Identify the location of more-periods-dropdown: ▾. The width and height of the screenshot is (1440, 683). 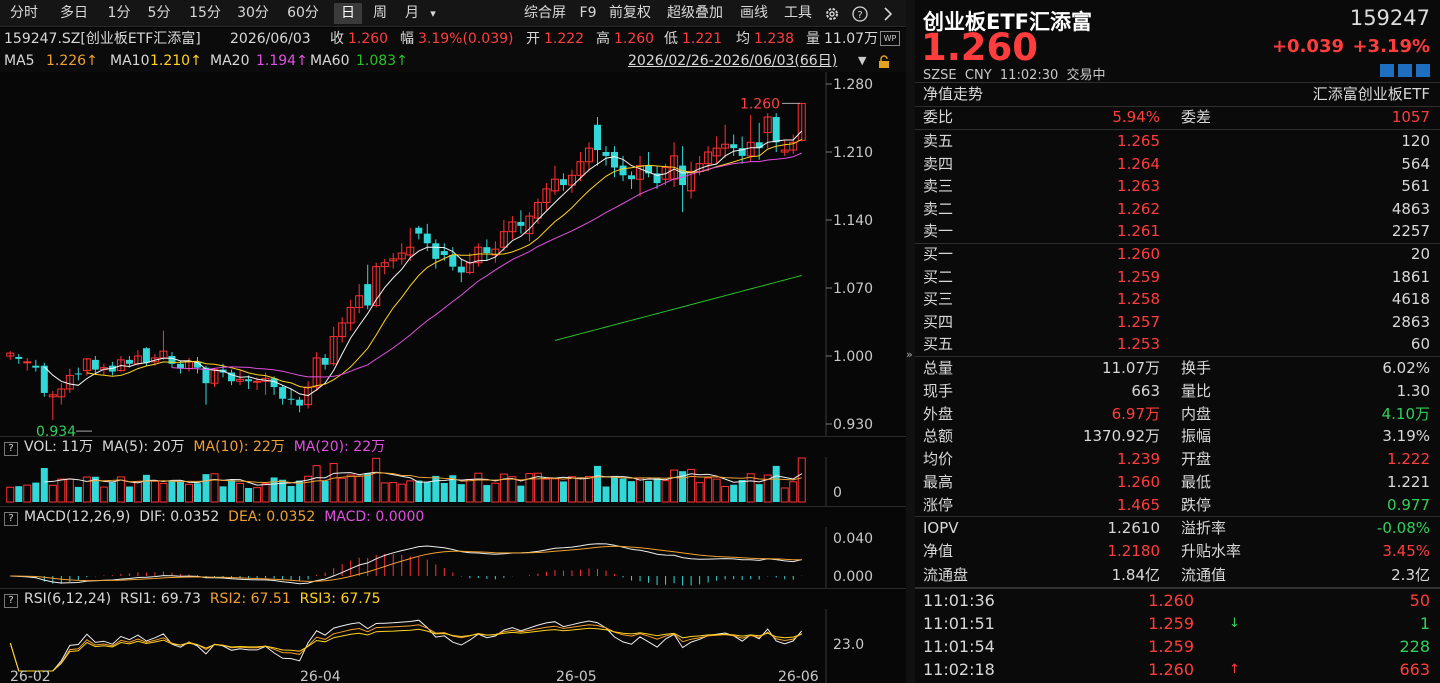
(433, 13).